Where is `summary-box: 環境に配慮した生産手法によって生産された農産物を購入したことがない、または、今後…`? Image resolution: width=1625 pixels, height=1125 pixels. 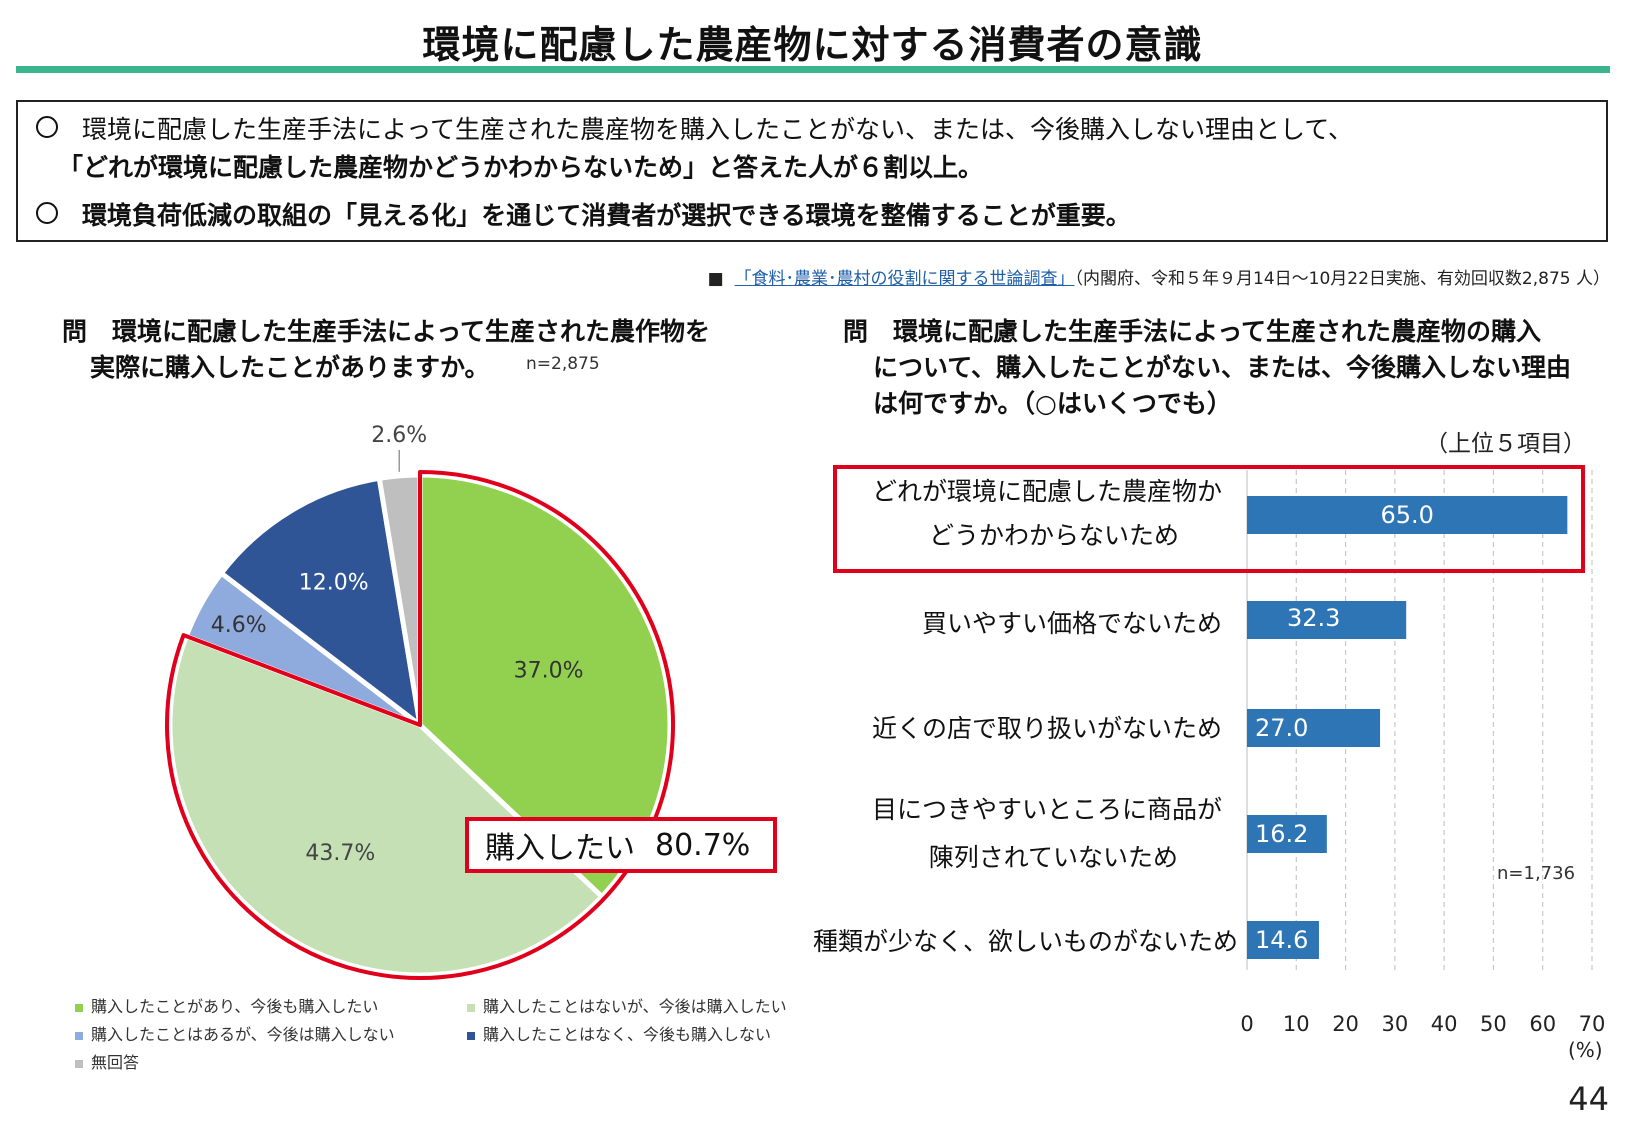 summary-box: 環境に配慮した生産手法によって生産された農産物を購入したことがない、または、今後… is located at coordinates (812, 171).